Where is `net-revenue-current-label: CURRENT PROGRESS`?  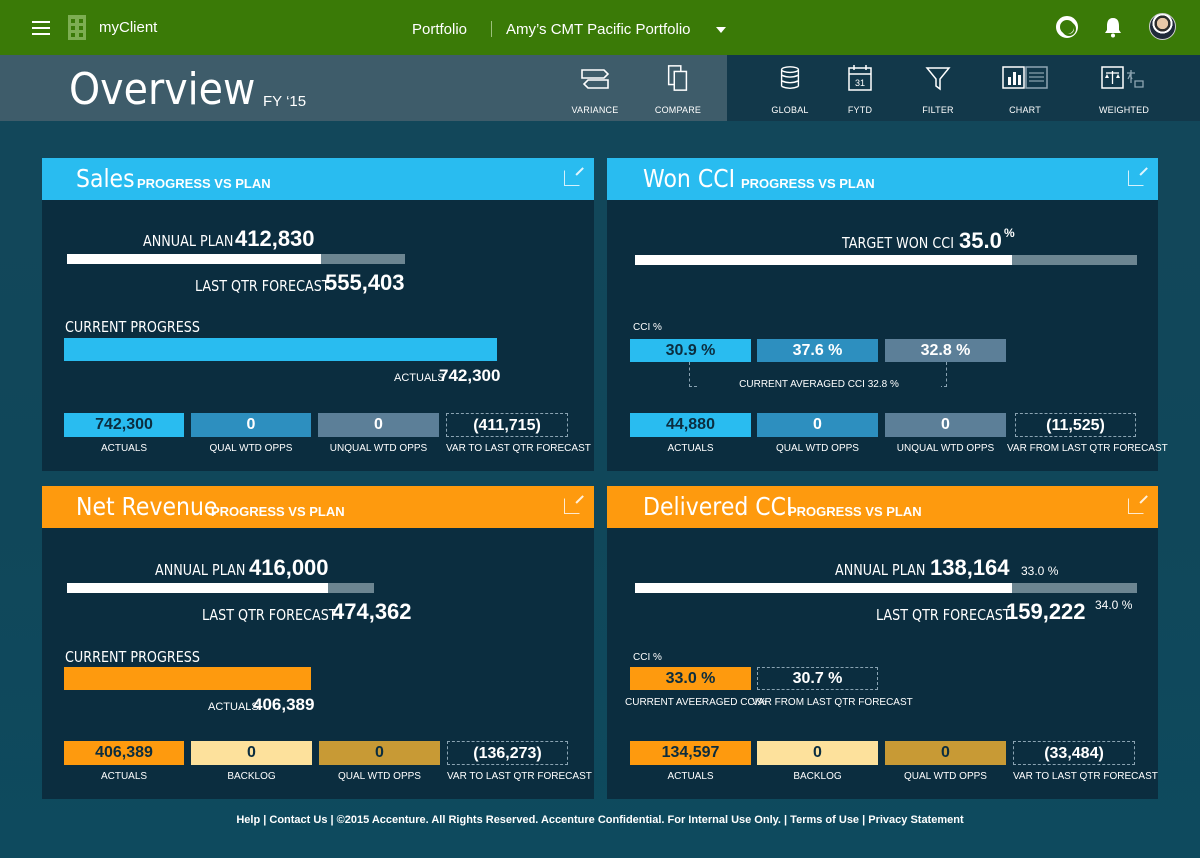 net-revenue-current-label: CURRENT PROGRESS is located at coordinates (132, 657).